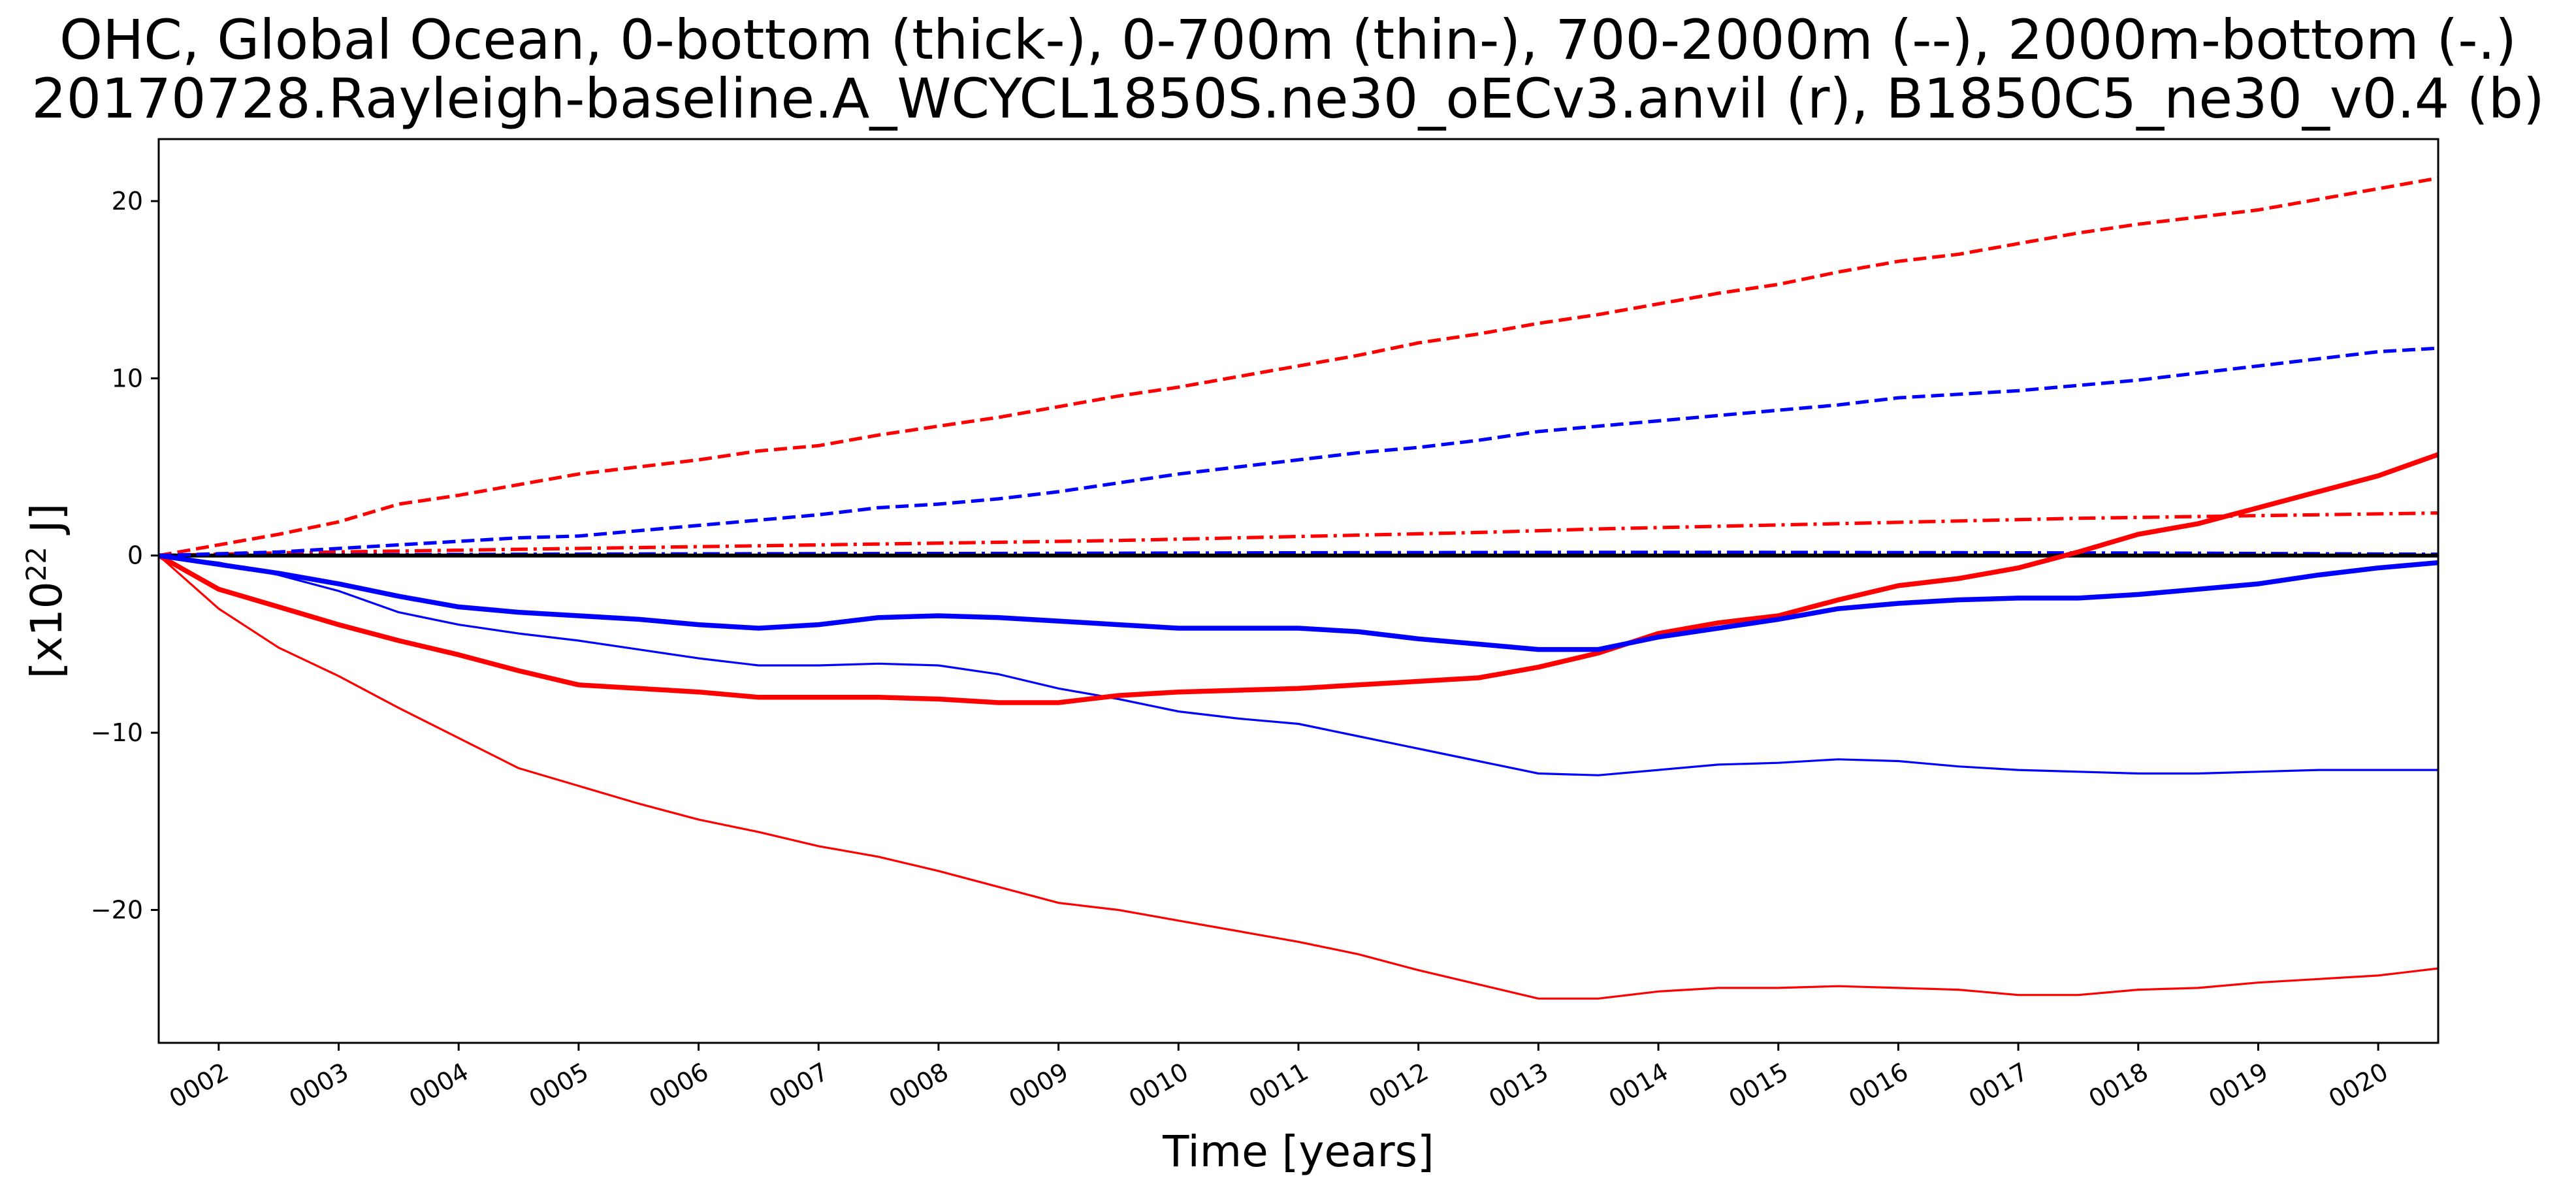 This screenshot has width=2576, height=1195. Describe the element at coordinates (1298, 554) in the screenshot. I see `series-line-b-2000m-bottom` at that location.